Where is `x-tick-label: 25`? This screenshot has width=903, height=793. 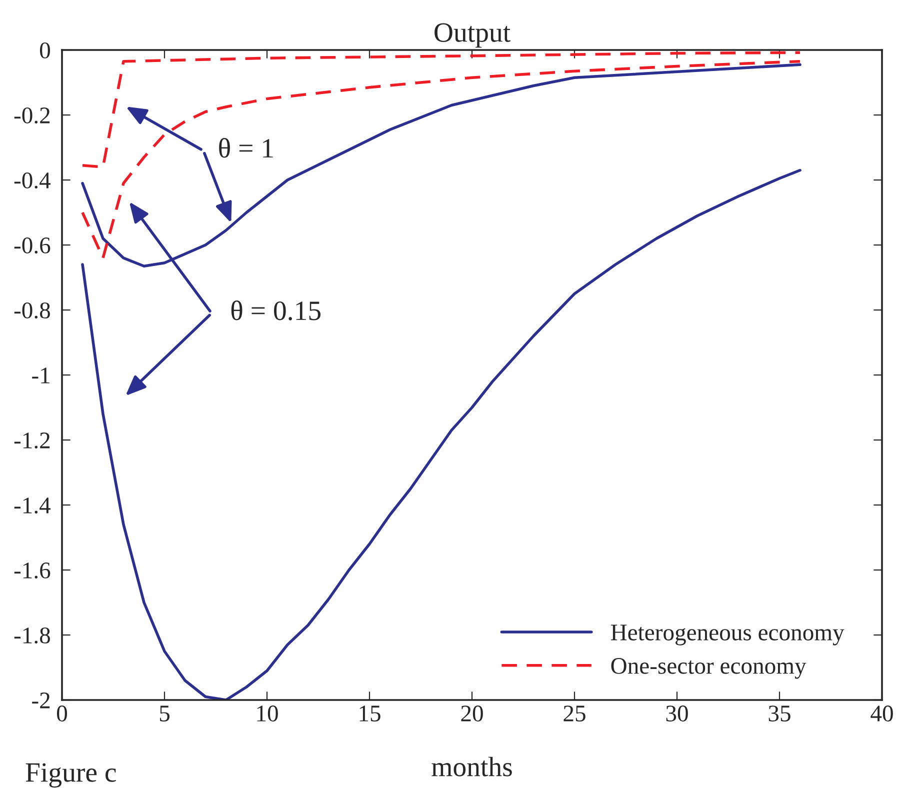
x-tick-label: 25 is located at coordinates (575, 714).